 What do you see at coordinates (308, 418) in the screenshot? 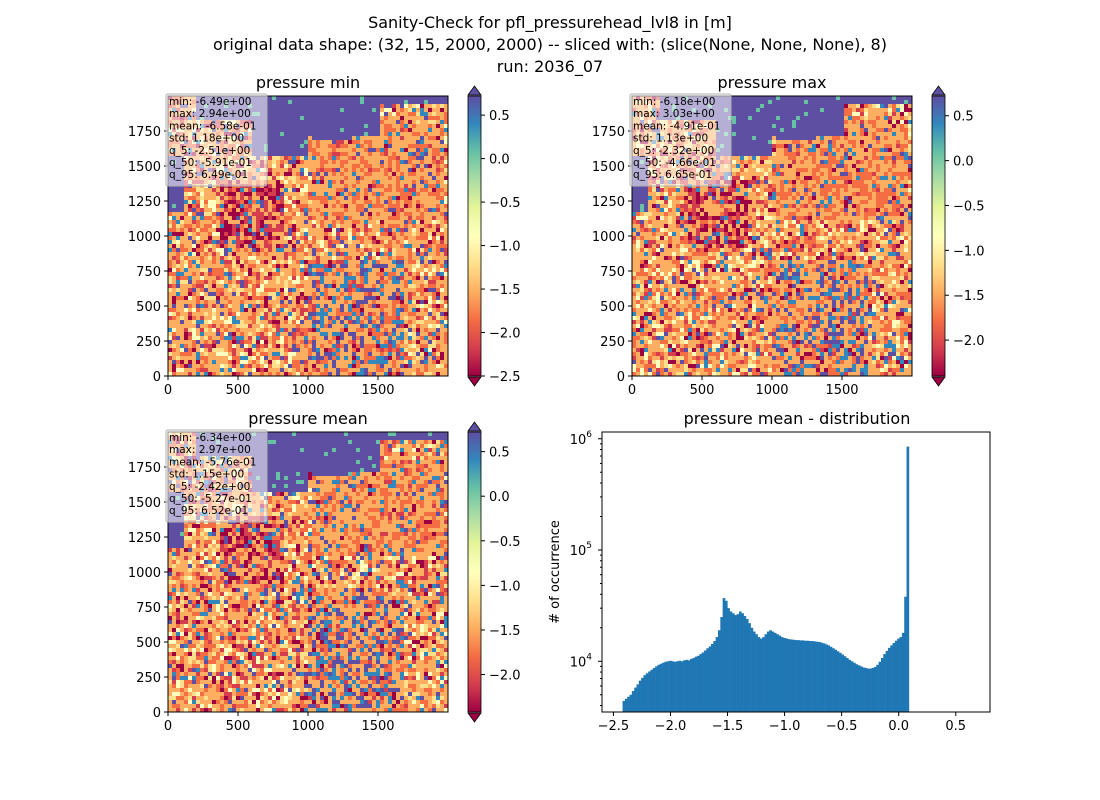
I see `panel-title: pressure mean` at bounding box center [308, 418].